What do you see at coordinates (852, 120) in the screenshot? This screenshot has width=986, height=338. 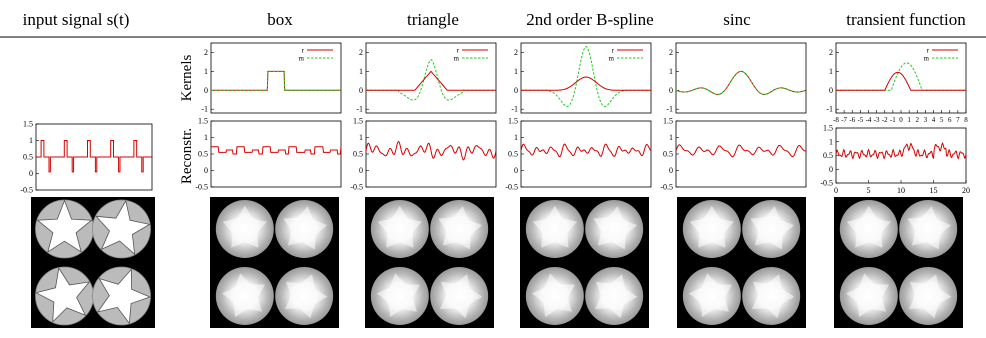 I see `x-tick-label: -6` at bounding box center [852, 120].